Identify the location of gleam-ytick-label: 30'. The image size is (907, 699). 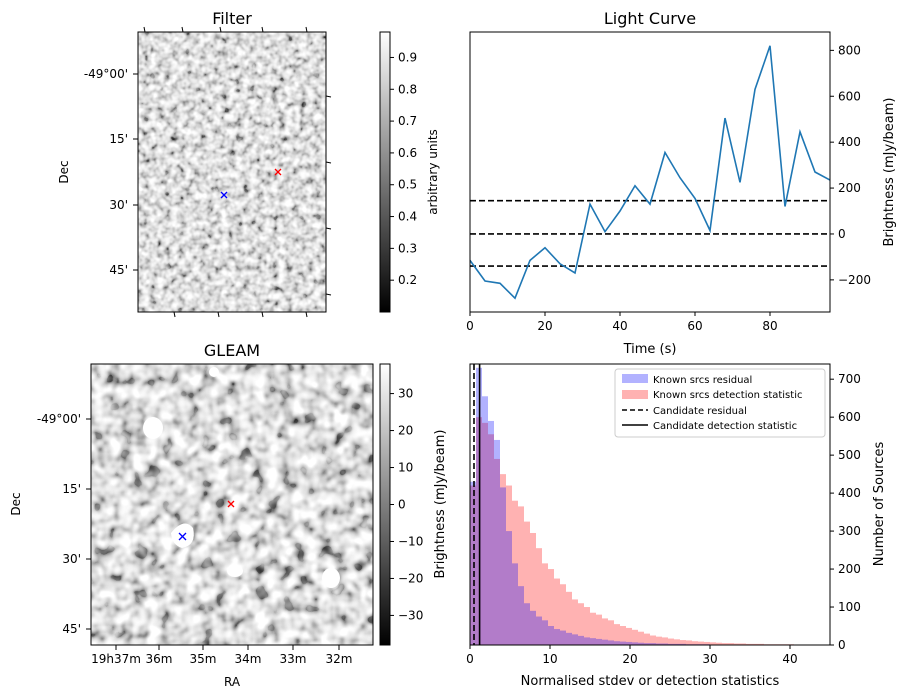
(71, 559).